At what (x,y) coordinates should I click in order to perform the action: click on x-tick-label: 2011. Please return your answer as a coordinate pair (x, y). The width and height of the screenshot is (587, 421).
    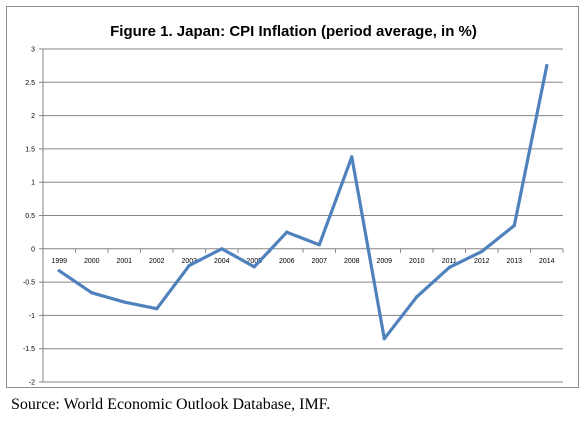
    Looking at the image, I should click on (449, 261).